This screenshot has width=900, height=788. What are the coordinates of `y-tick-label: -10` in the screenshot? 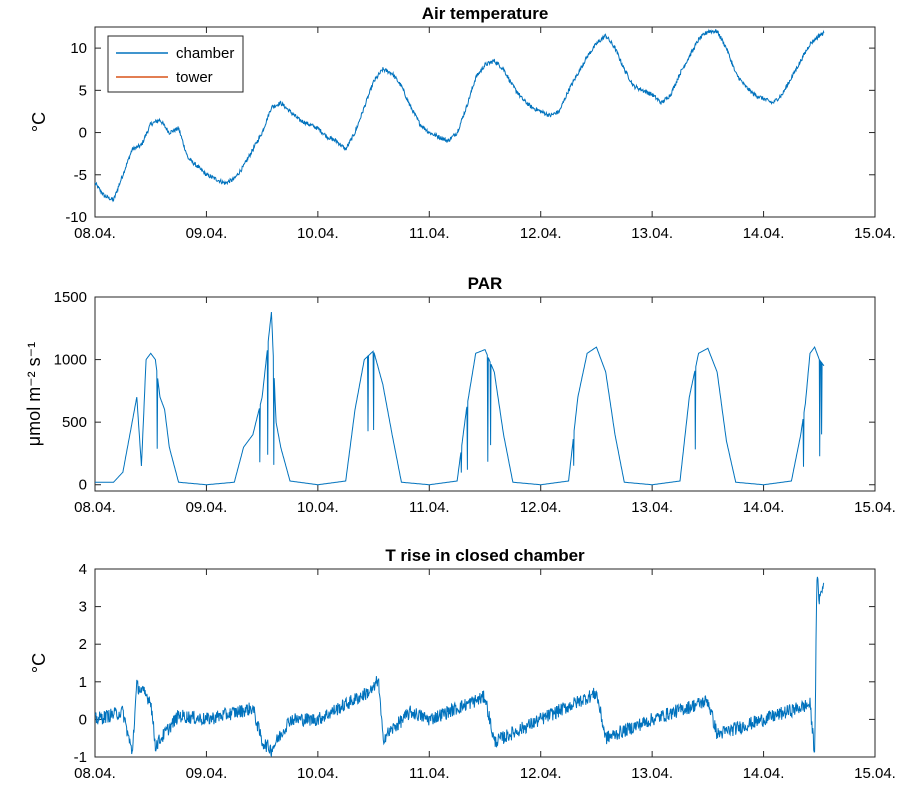 It's located at (76, 217).